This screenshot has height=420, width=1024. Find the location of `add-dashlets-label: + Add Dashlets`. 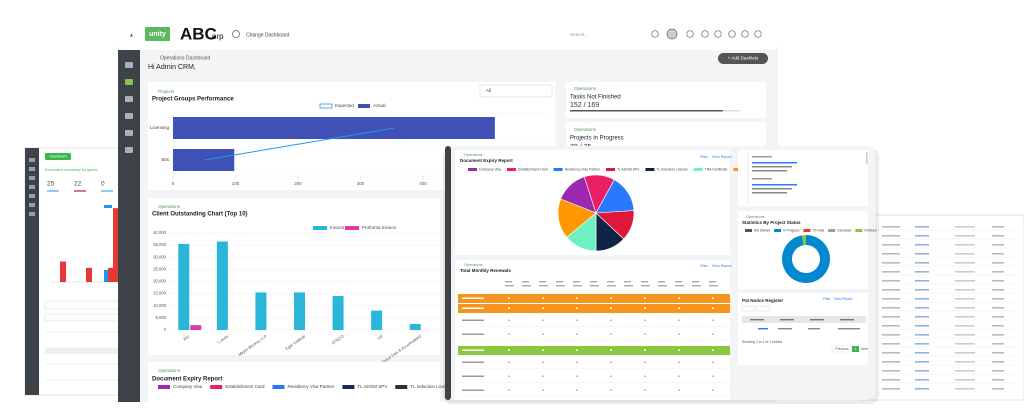

add-dashlets-label: + Add Dashlets is located at coordinates (743, 58).